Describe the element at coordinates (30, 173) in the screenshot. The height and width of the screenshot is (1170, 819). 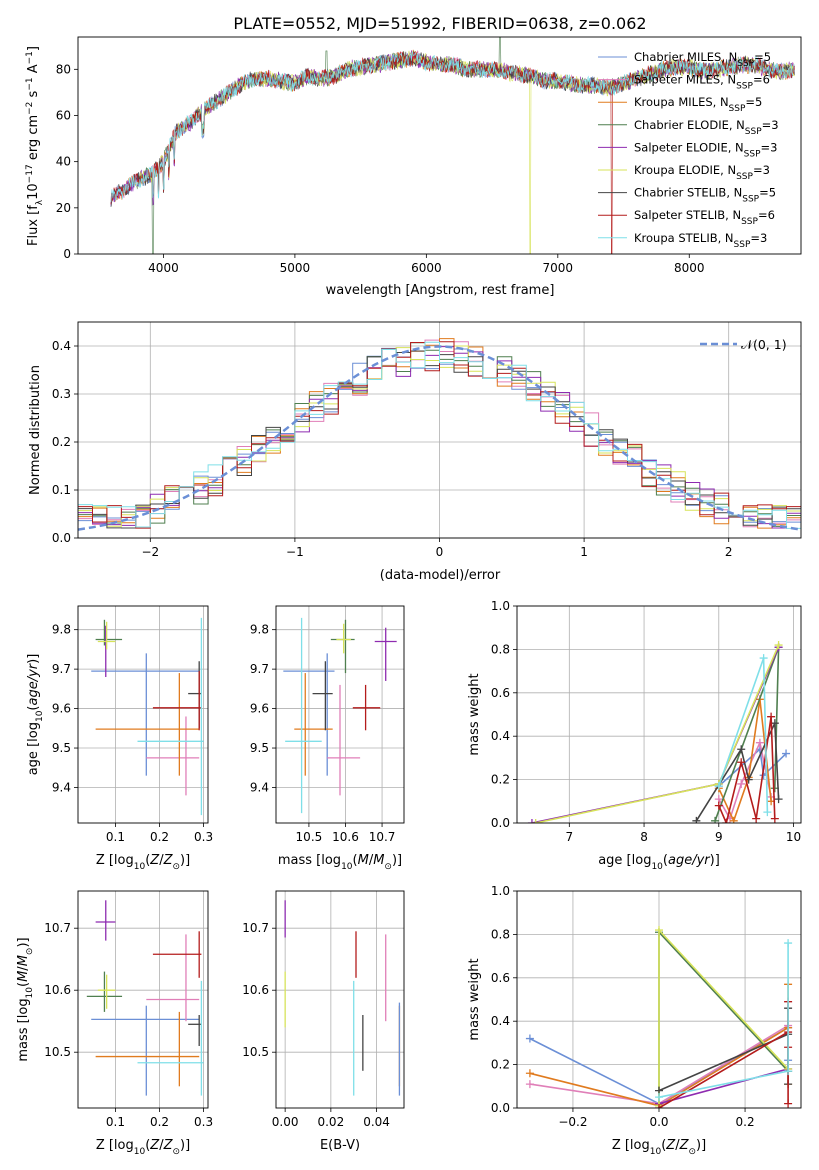
I see `spectrum-ylabel-part: −17` at that location.